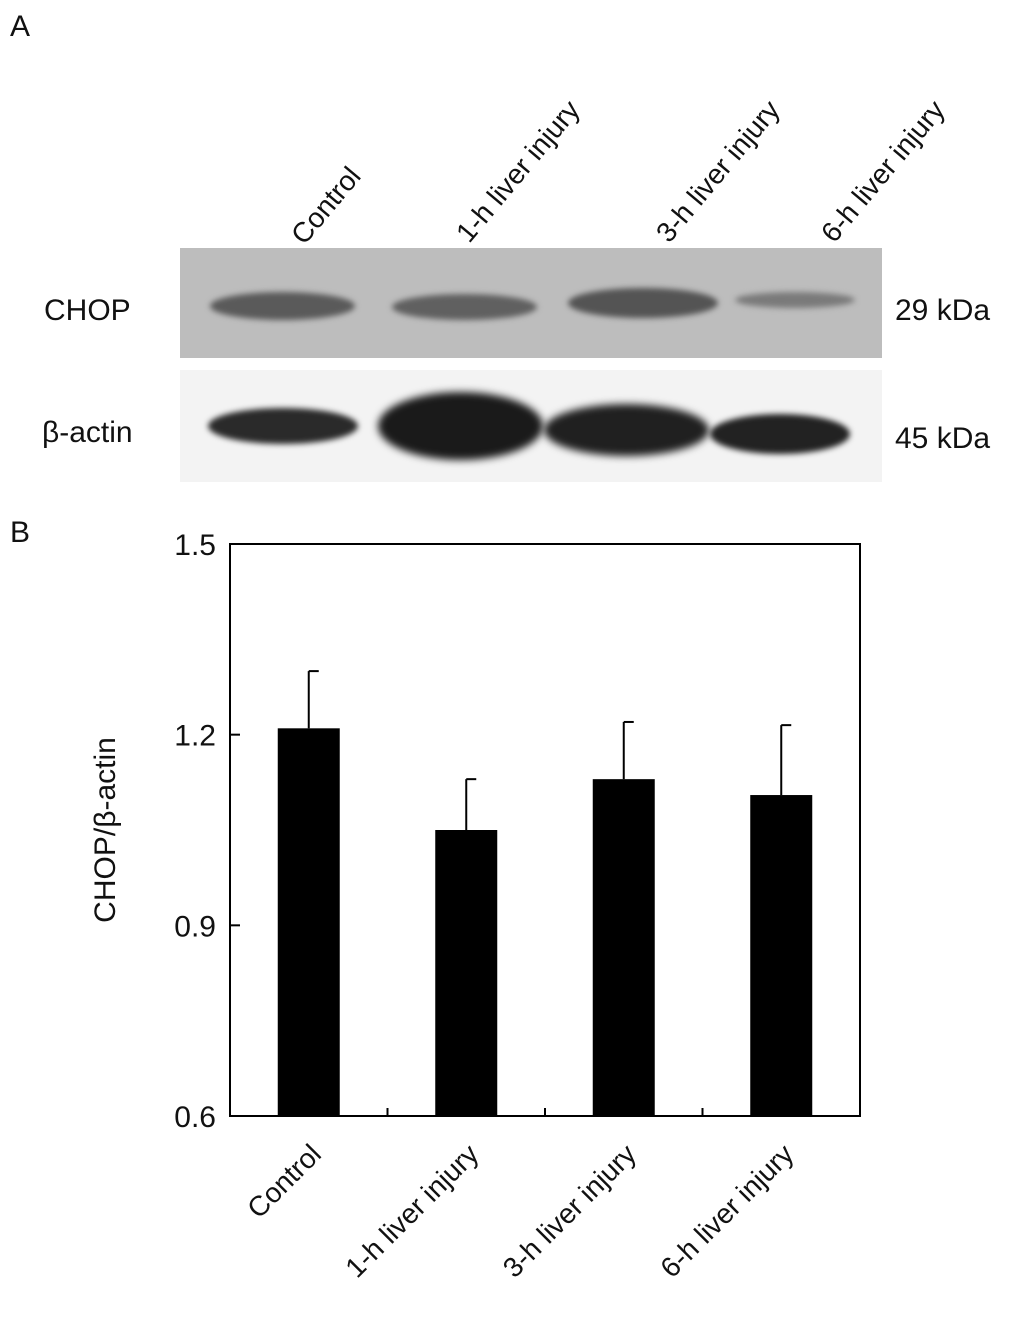 Image resolution: width=1028 pixels, height=1334 pixels. I want to click on blot-label-chop: CHOP, so click(87, 310).